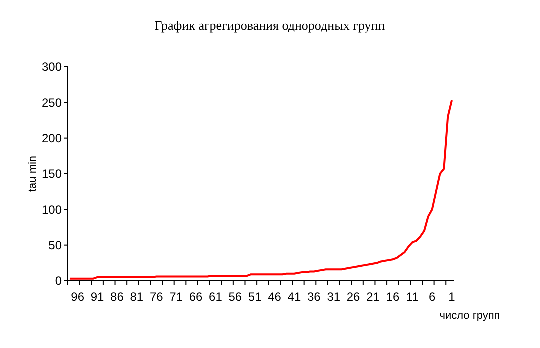 This screenshot has width=540, height=348. Describe the element at coordinates (275, 297) in the screenshot. I see `x-tick-label: 46` at that location.